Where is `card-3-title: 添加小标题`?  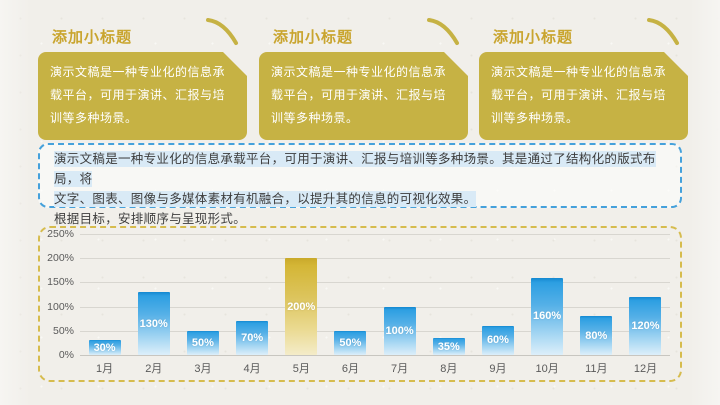 card-3-title: 添加小标题 is located at coordinates (533, 37).